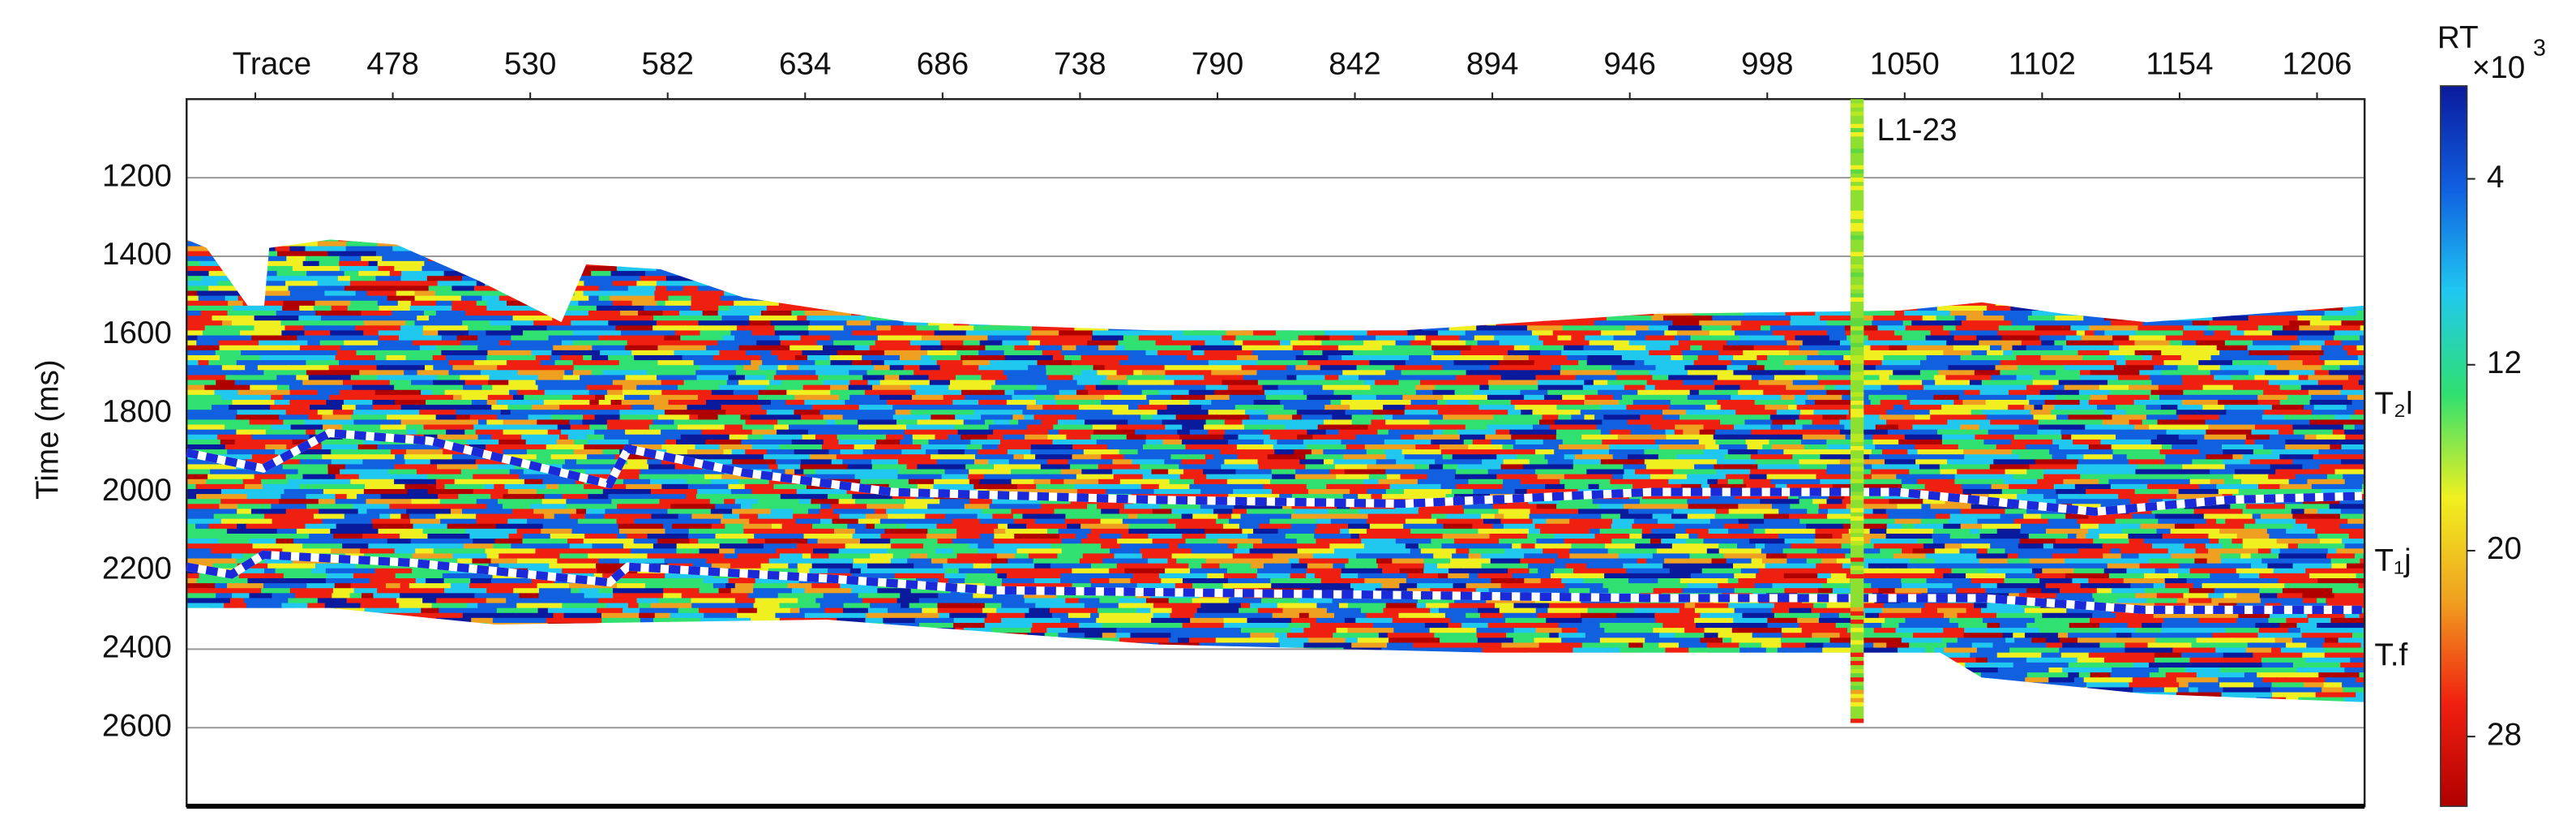 Image resolution: width=2576 pixels, height=837 pixels. I want to click on x-tick-label: 738, so click(1080, 64).